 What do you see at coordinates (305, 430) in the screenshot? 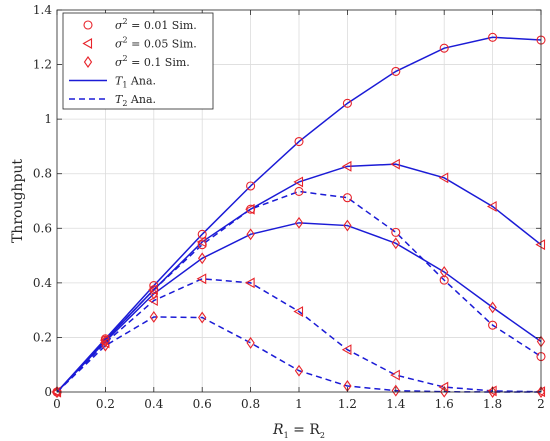
I see `x-label-mid: = R` at bounding box center [305, 430].